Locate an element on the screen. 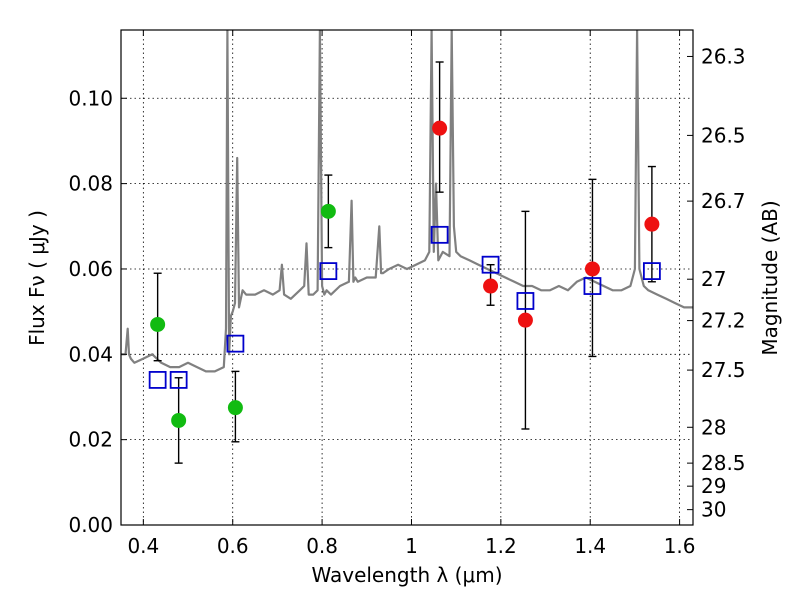 Image resolution: width=800 pixels, height=600 pixels. y2-tick-label: 26.3 is located at coordinates (723, 56).